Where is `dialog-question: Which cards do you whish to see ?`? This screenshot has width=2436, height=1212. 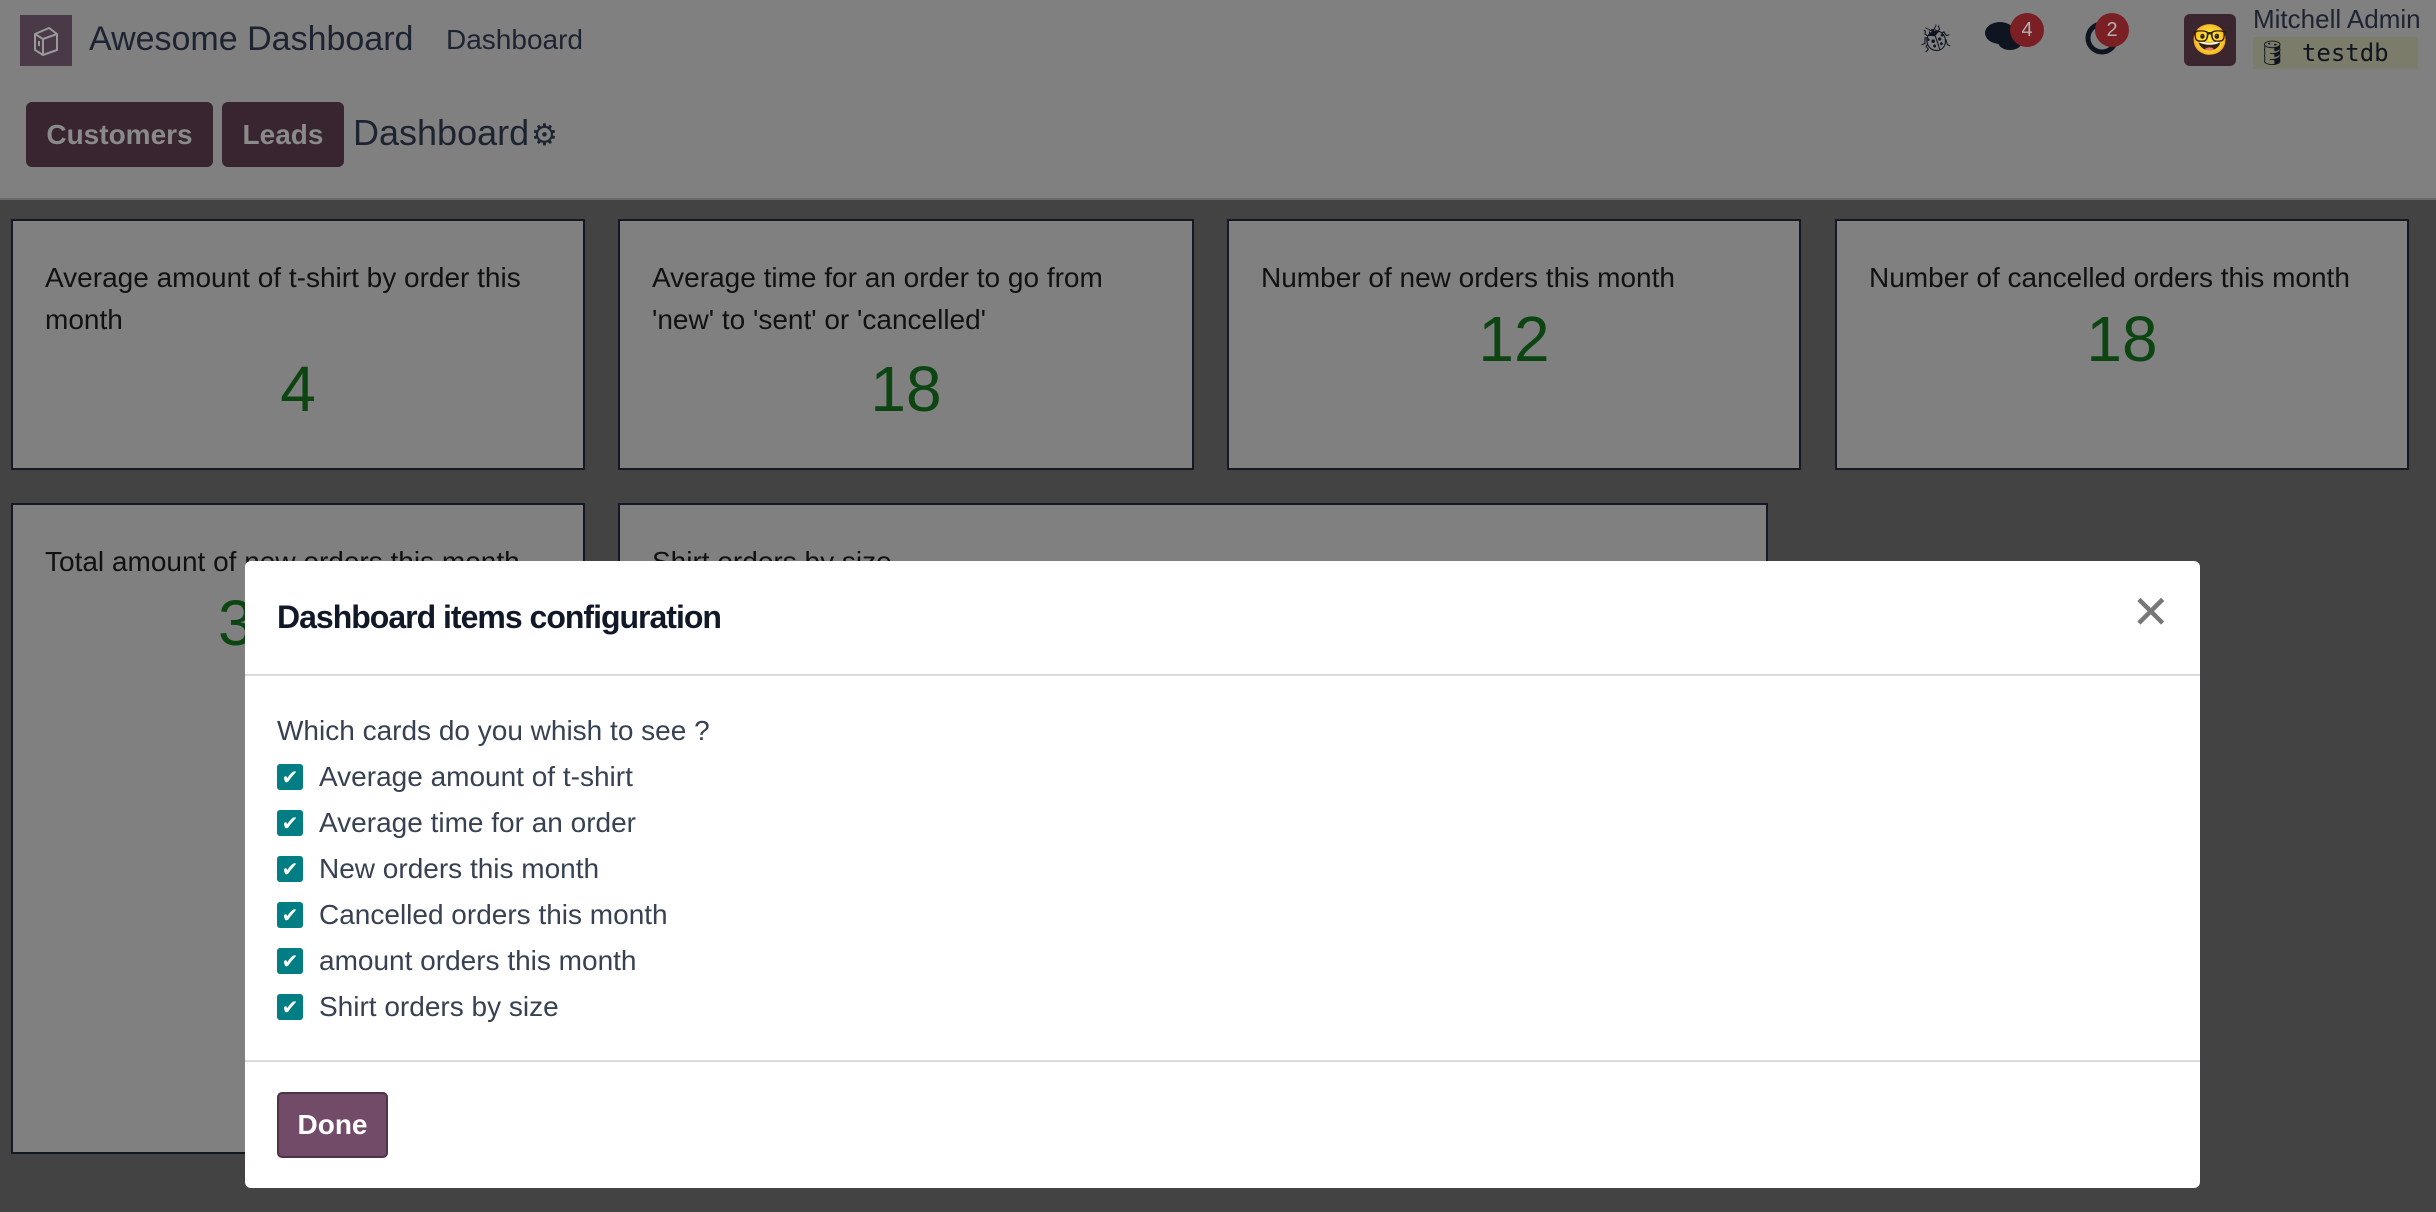 dialog-question: Which cards do you whish to see ? is located at coordinates (493, 730).